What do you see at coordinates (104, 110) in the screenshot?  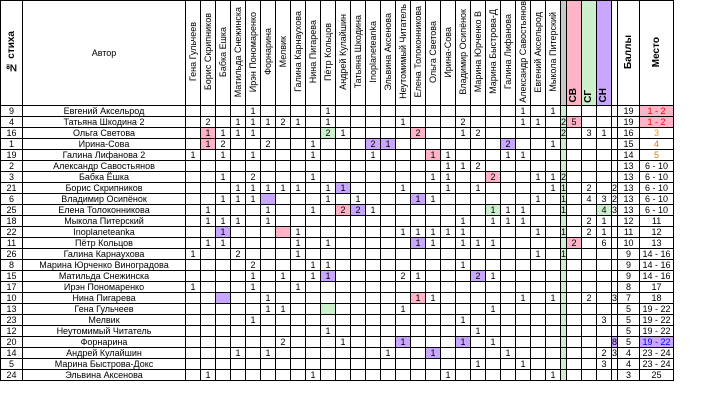 I see `author-name: Евгений Аксельрод` at bounding box center [104, 110].